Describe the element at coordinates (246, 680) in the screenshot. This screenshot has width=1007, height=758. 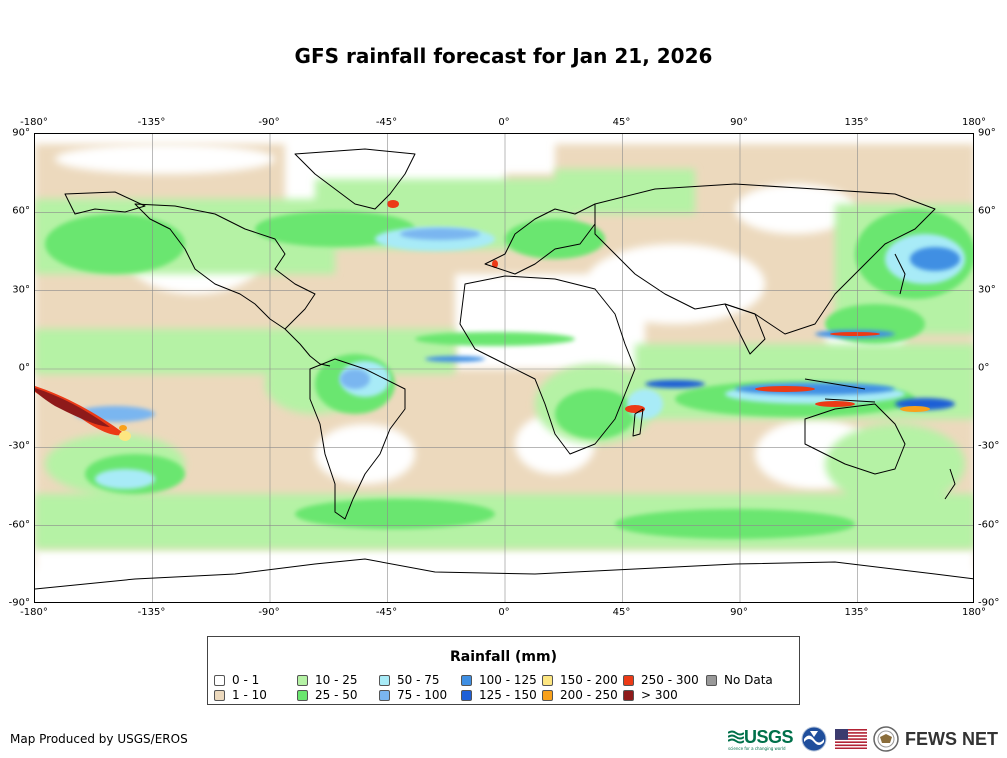
I see `legend-label: 0 - 1` at that location.